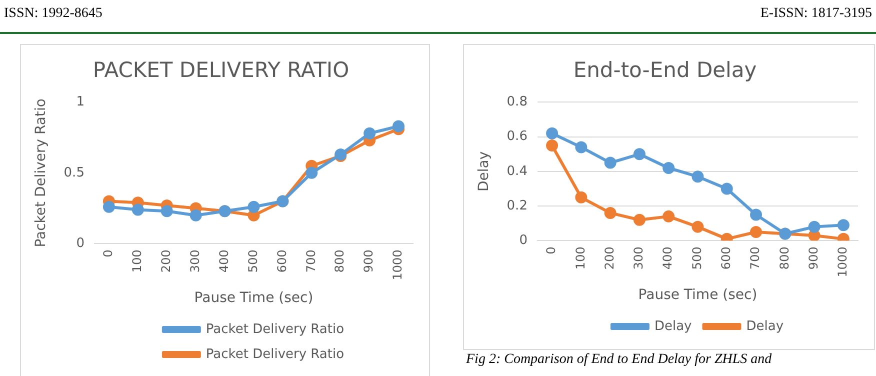  I want to click on chart-title: PACKET DELIVERY RATIO, so click(221, 70).